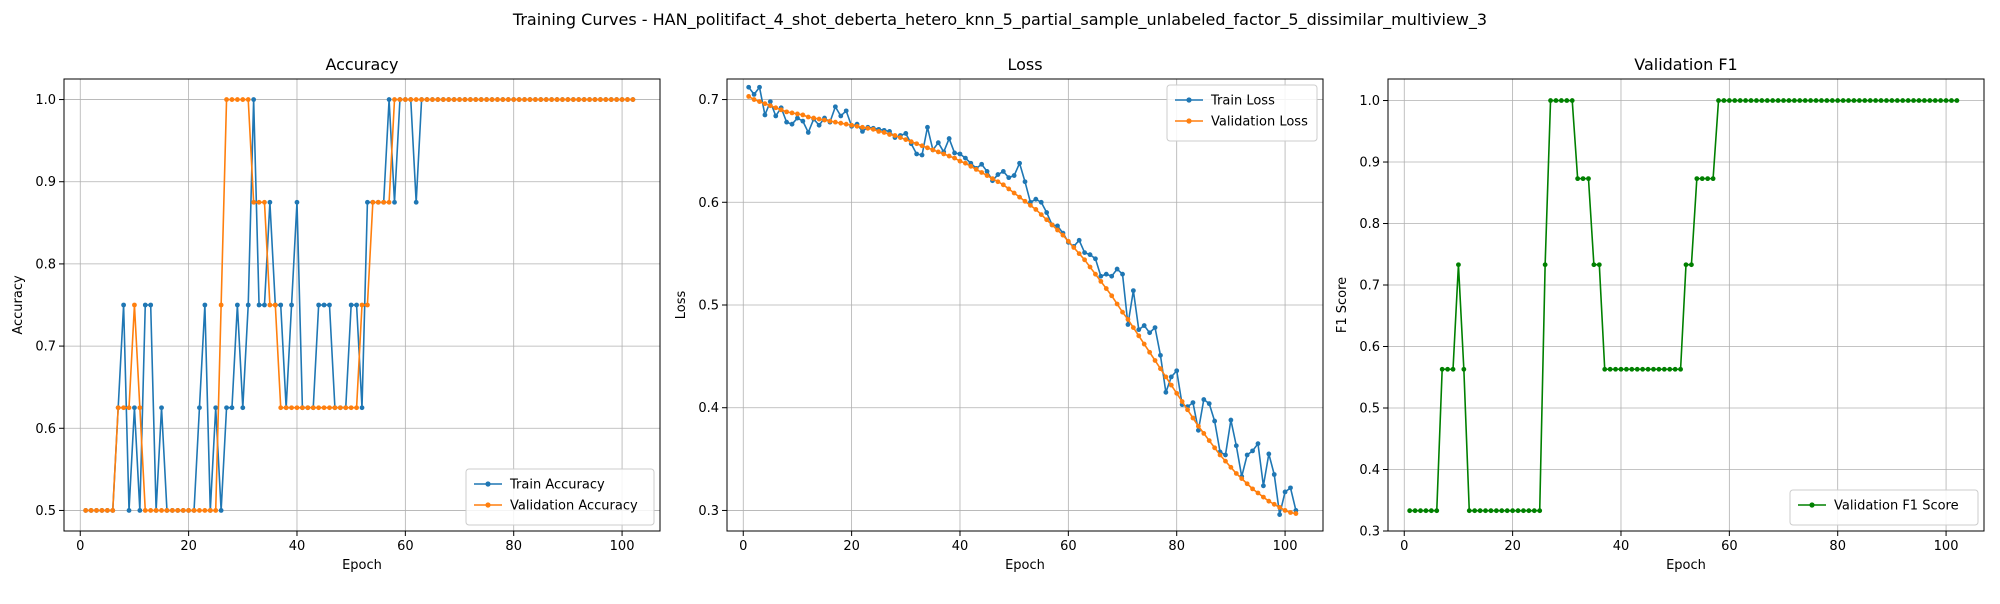  Describe the element at coordinates (1369, 286) in the screenshot. I see `y-tick-label: 0.7` at that location.